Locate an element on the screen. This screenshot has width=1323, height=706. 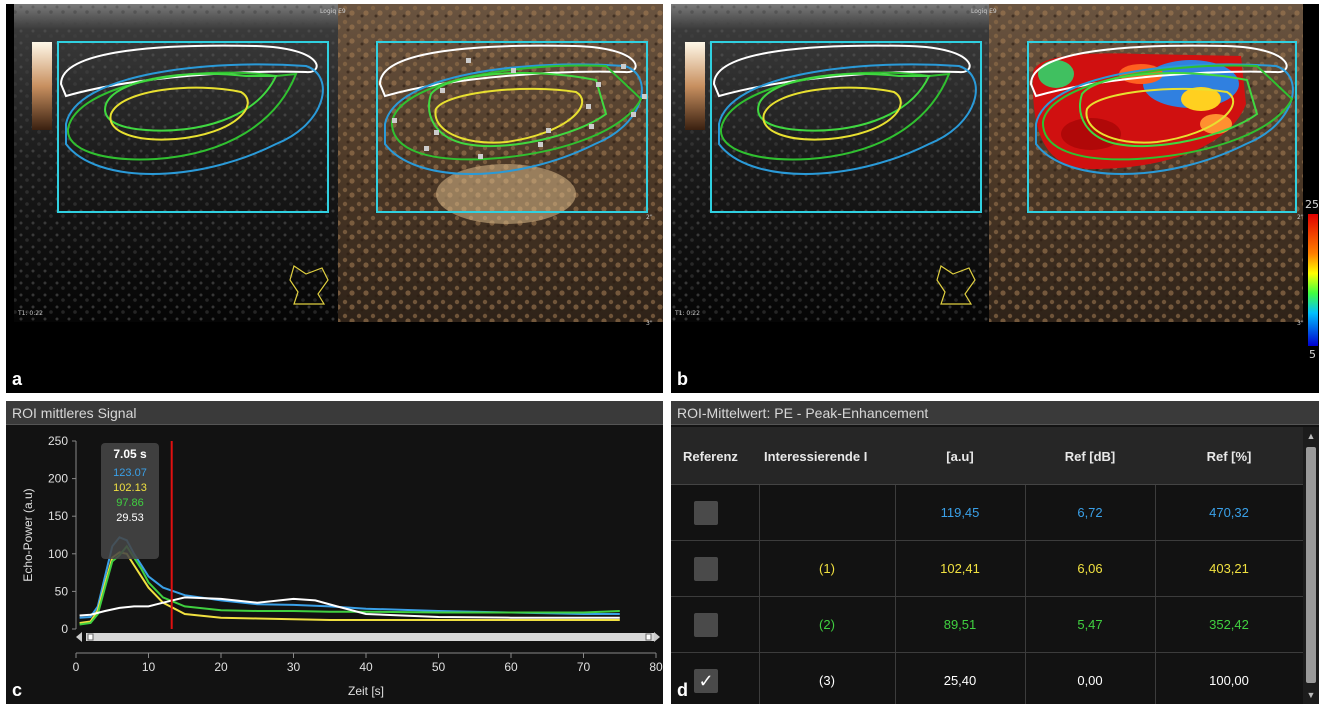
tooltip-value: 97.86 is located at coordinates (130, 503).